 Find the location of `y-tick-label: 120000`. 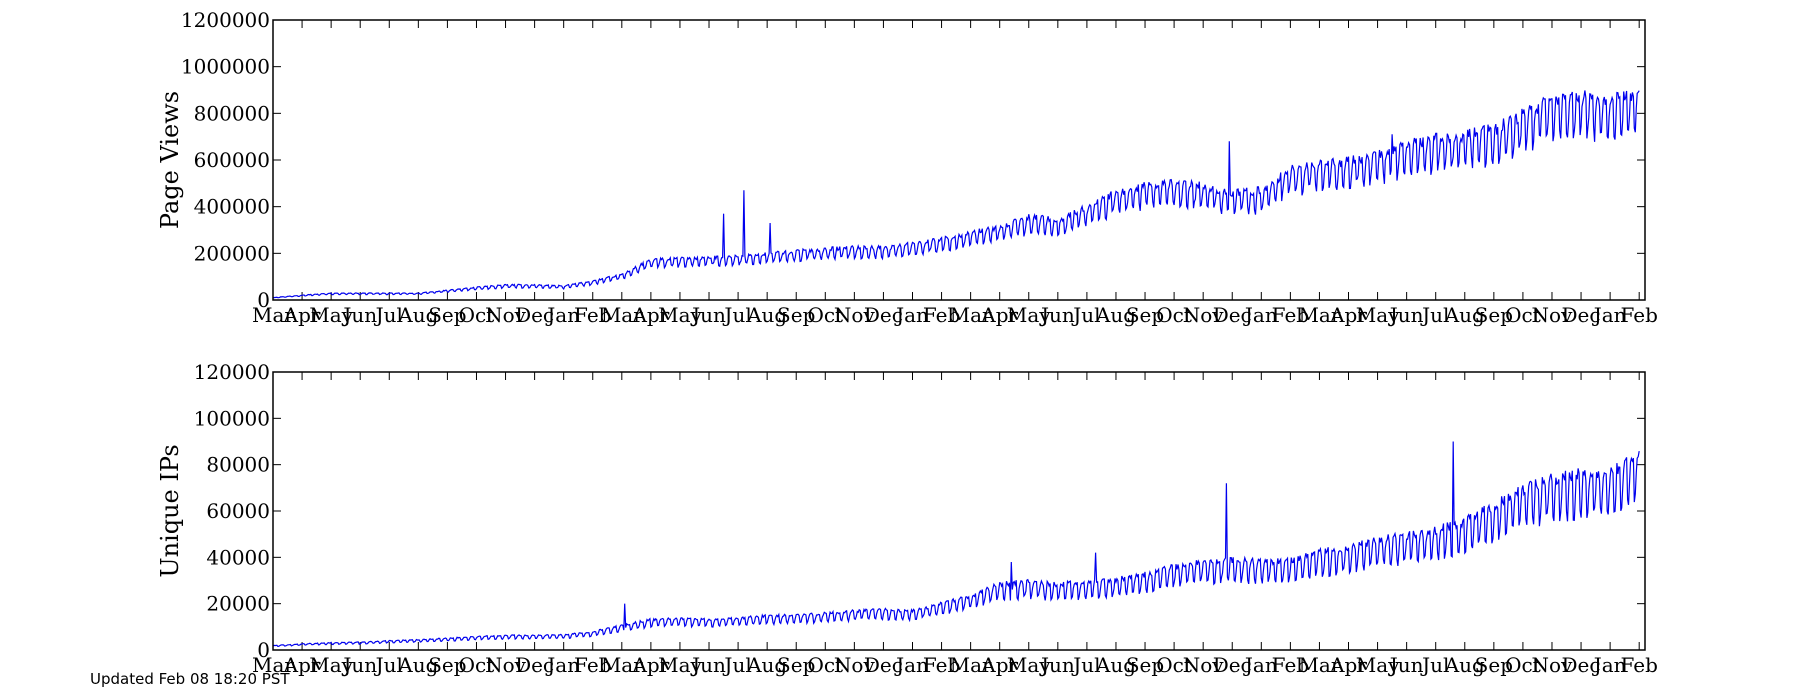

y-tick-label: 120000 is located at coordinates (232, 372).